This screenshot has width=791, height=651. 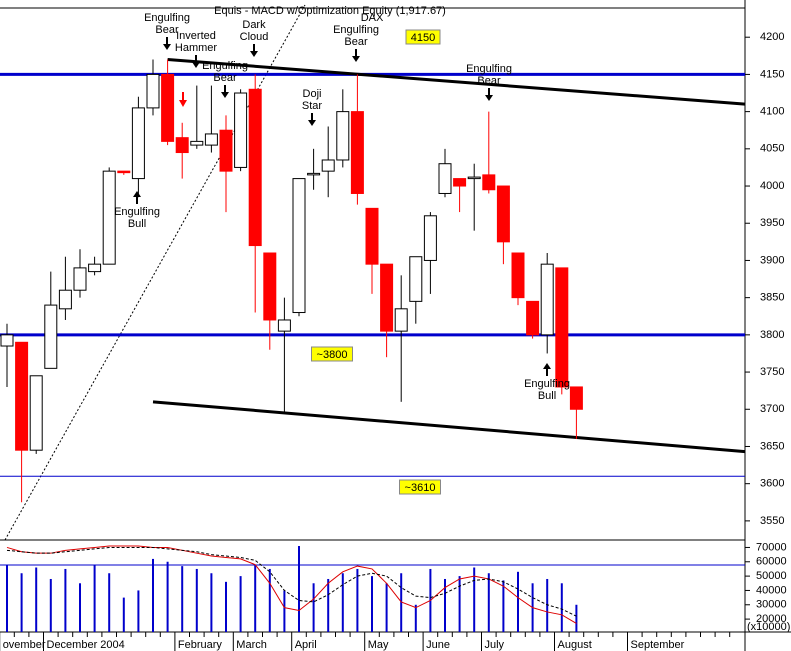 What do you see at coordinates (24, 645) in the screenshot?
I see `x-tick-label: ovember` at bounding box center [24, 645].